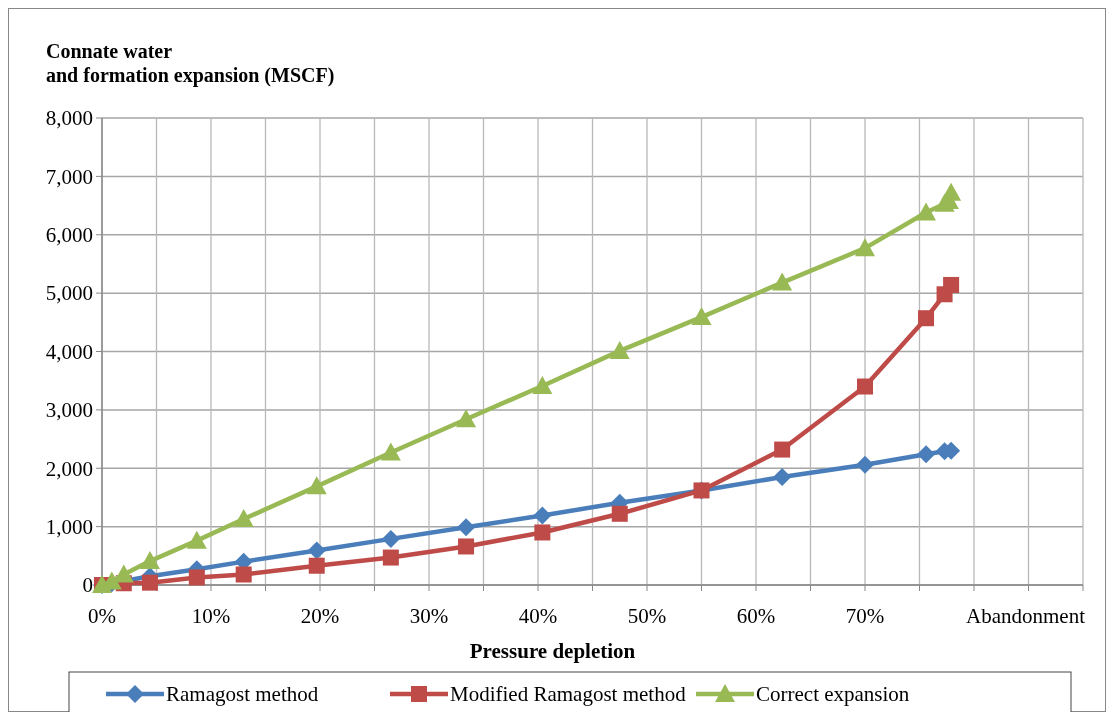 The image size is (1114, 720). Describe the element at coordinates (69, 118) in the screenshot. I see `y-tick-label: 8,000` at that location.